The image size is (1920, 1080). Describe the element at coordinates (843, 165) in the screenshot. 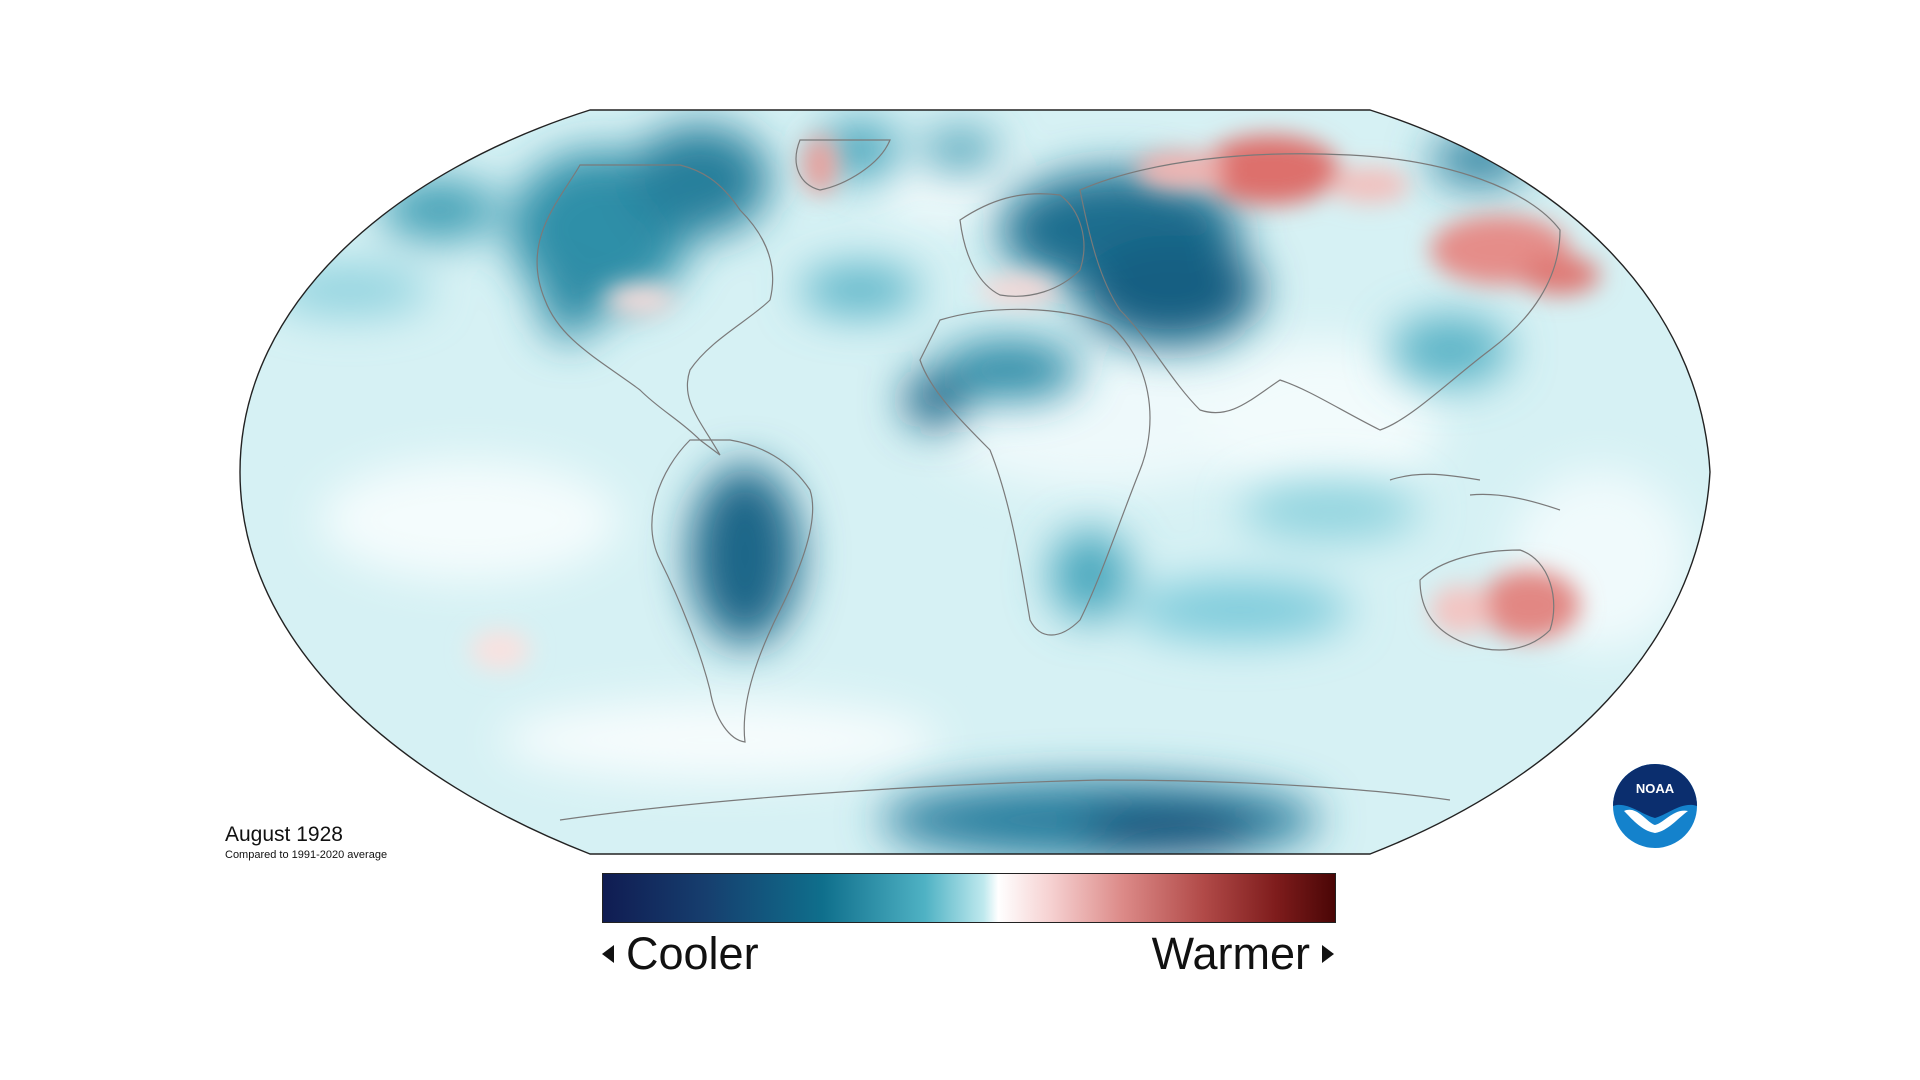

I see `greenland-coast` at that location.